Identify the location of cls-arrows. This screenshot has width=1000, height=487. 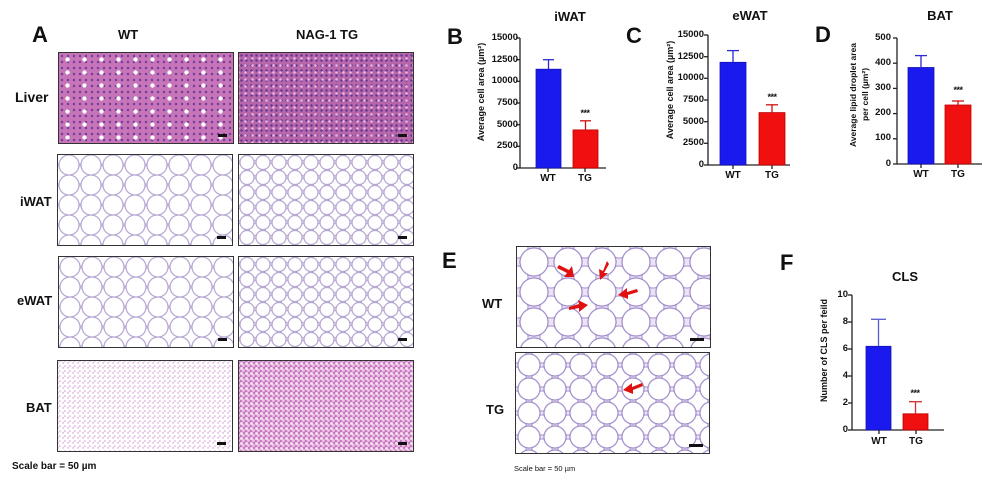
(597, 286).